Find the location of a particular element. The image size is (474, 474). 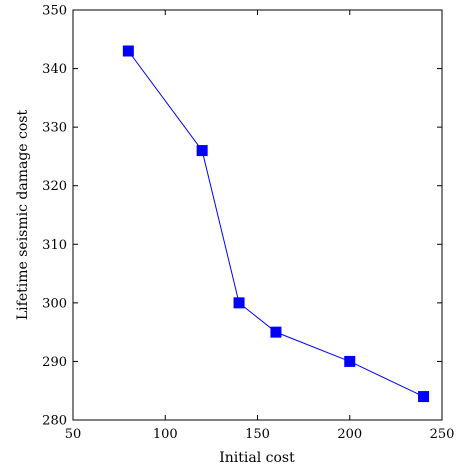

y-tick-label-7: 350 is located at coordinates (54, 11).